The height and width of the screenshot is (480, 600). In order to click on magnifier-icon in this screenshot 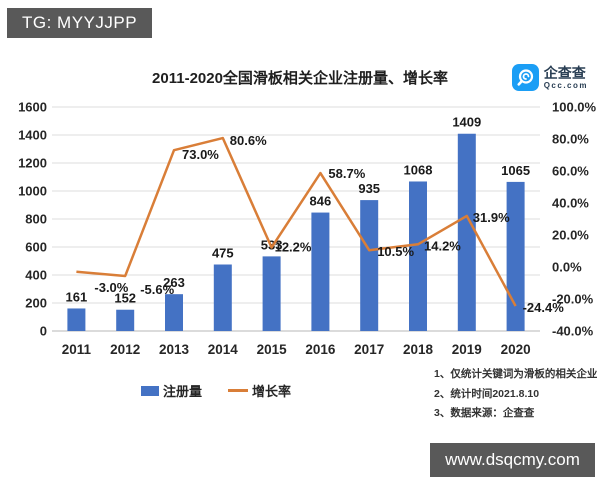, I will do `click(525, 77)`.